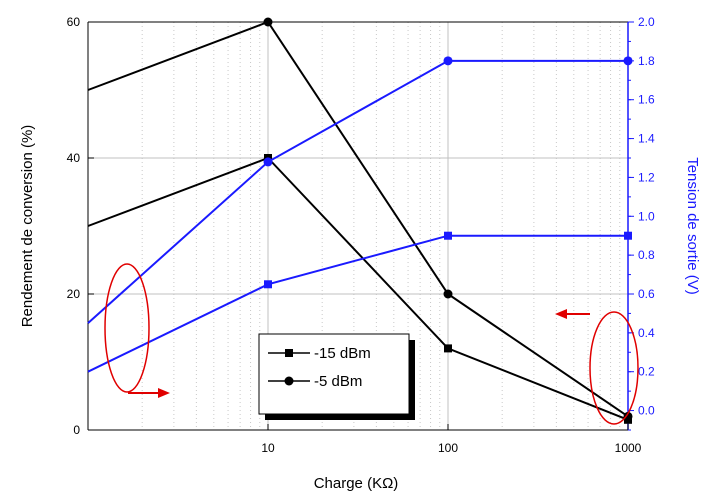 The height and width of the screenshot is (495, 704). Describe the element at coordinates (289, 353) in the screenshot. I see `square-marker-icon` at that location.